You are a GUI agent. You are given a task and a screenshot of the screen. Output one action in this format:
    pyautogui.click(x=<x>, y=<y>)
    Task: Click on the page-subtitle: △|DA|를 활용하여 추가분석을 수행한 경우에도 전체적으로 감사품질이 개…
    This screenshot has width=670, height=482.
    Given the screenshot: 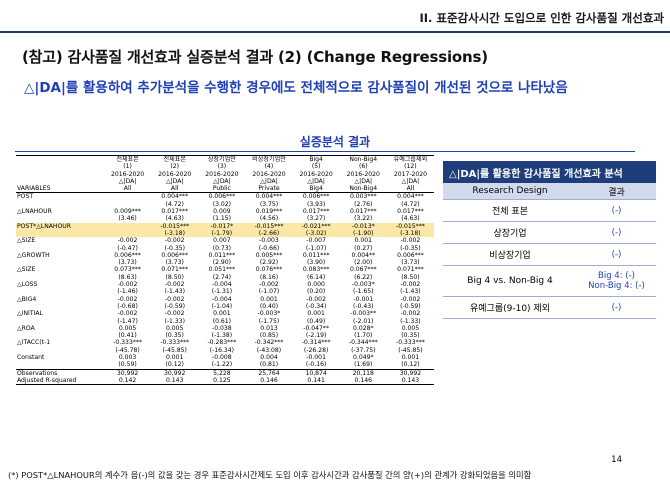 What is the action you would take?
    pyautogui.click(x=296, y=88)
    